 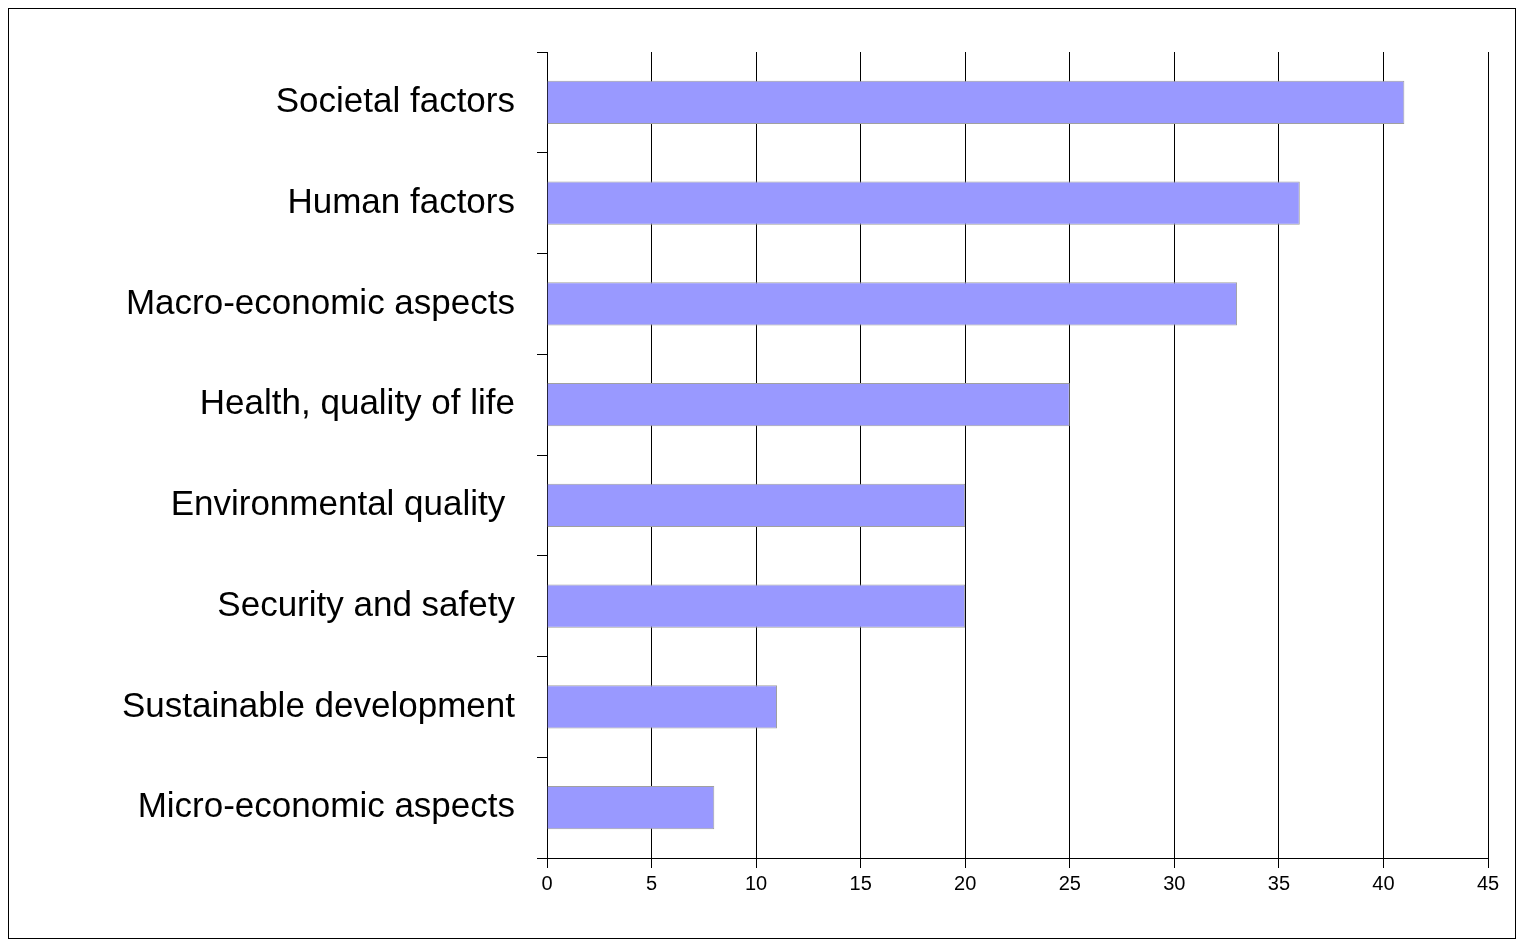 I want to click on y-tick-label: Societal factors, so click(x=395, y=100).